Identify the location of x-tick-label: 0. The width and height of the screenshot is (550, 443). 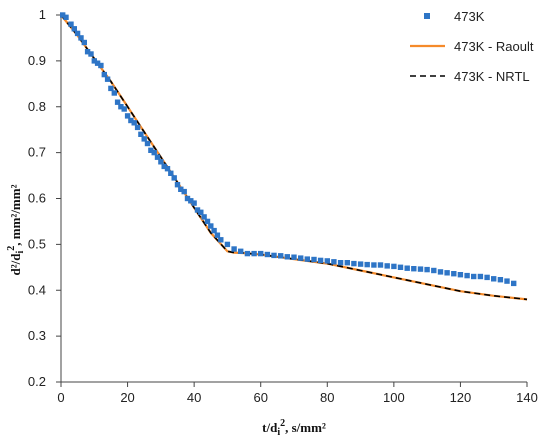
(60, 397).